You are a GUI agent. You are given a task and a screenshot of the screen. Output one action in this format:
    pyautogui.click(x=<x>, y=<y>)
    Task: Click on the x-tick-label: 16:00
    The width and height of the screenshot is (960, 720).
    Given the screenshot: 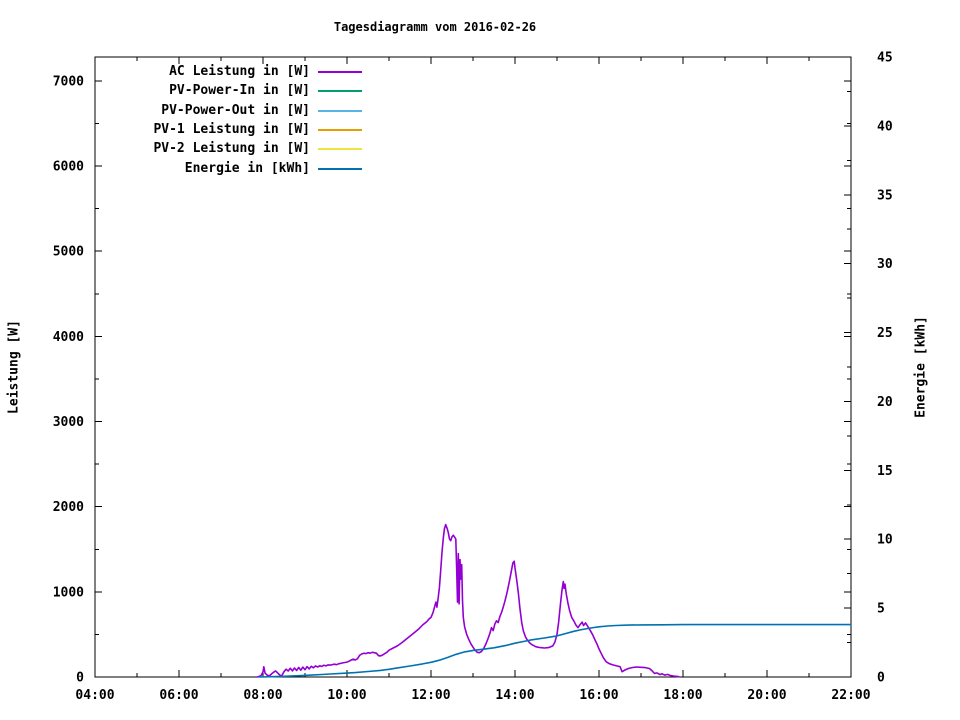 What is the action you would take?
    pyautogui.click(x=598, y=695)
    